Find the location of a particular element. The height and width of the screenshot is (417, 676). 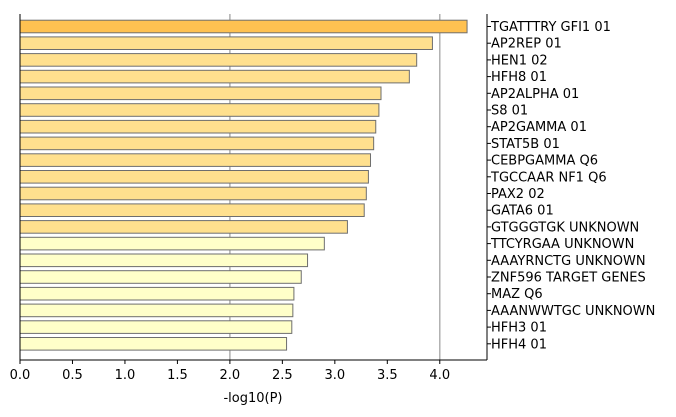

category-label: GATA6 01 is located at coordinates (522, 211).